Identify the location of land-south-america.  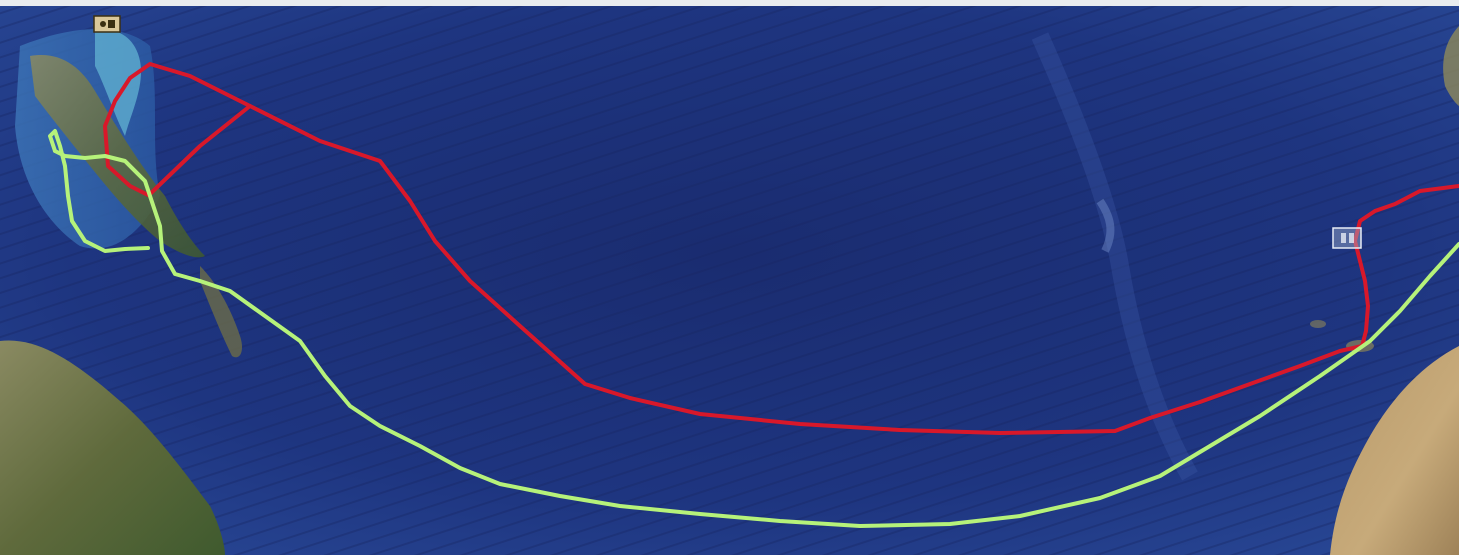
(112, 447).